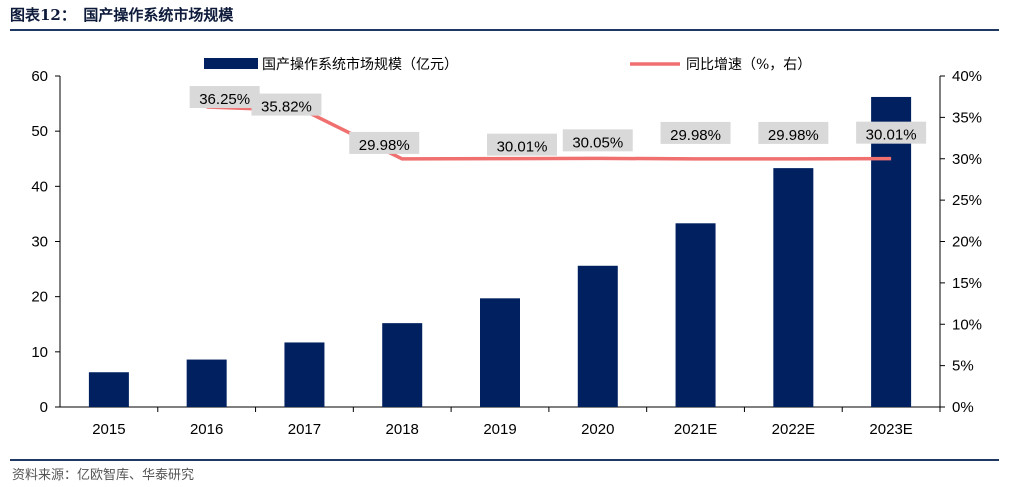 This screenshot has height=487, width=1009. I want to click on x-tick-label: 2022E, so click(793, 429).